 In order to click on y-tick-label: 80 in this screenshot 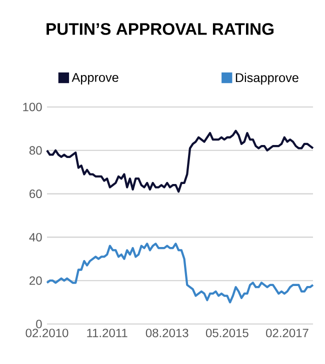, I will do `click(35, 150)`.